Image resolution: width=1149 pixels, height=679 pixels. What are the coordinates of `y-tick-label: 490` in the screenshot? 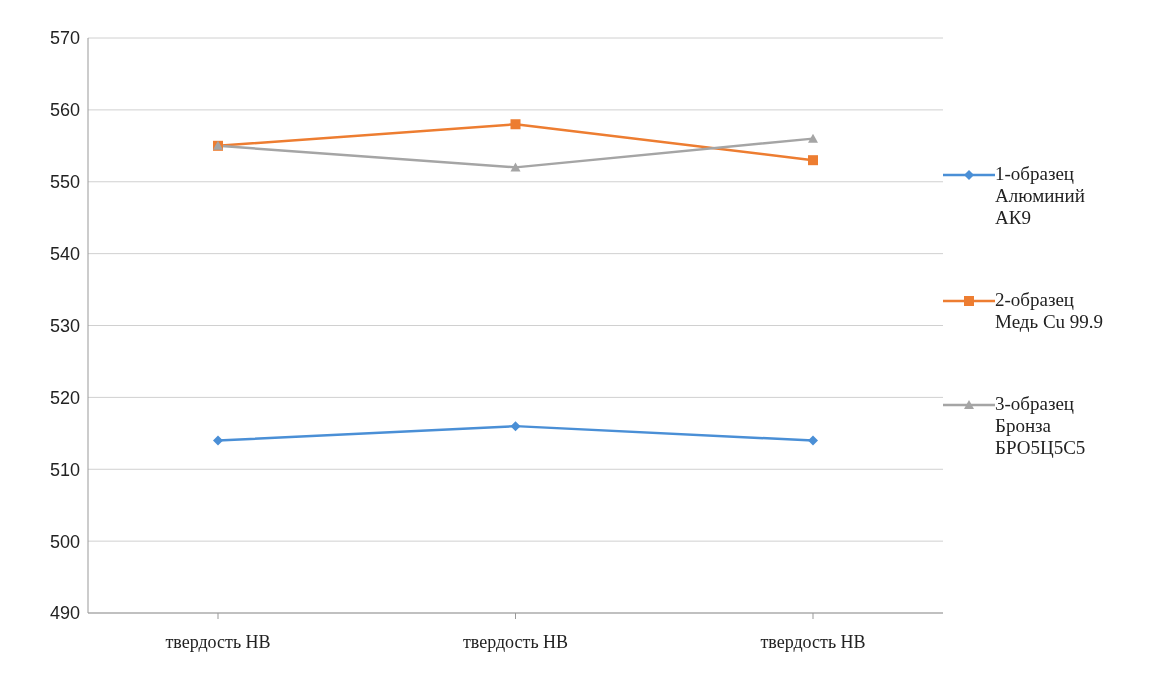 It's located at (64, 613).